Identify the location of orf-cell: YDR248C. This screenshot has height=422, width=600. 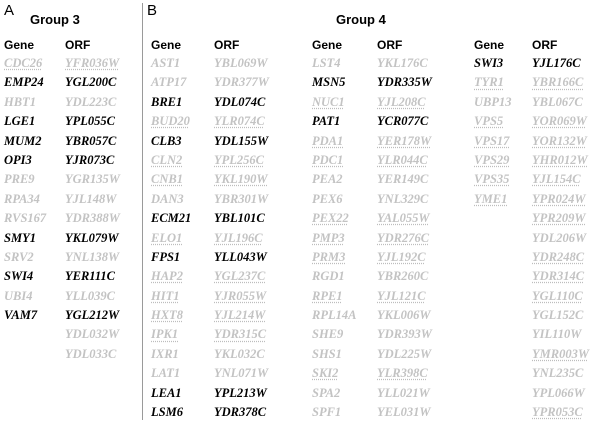
(558, 256).